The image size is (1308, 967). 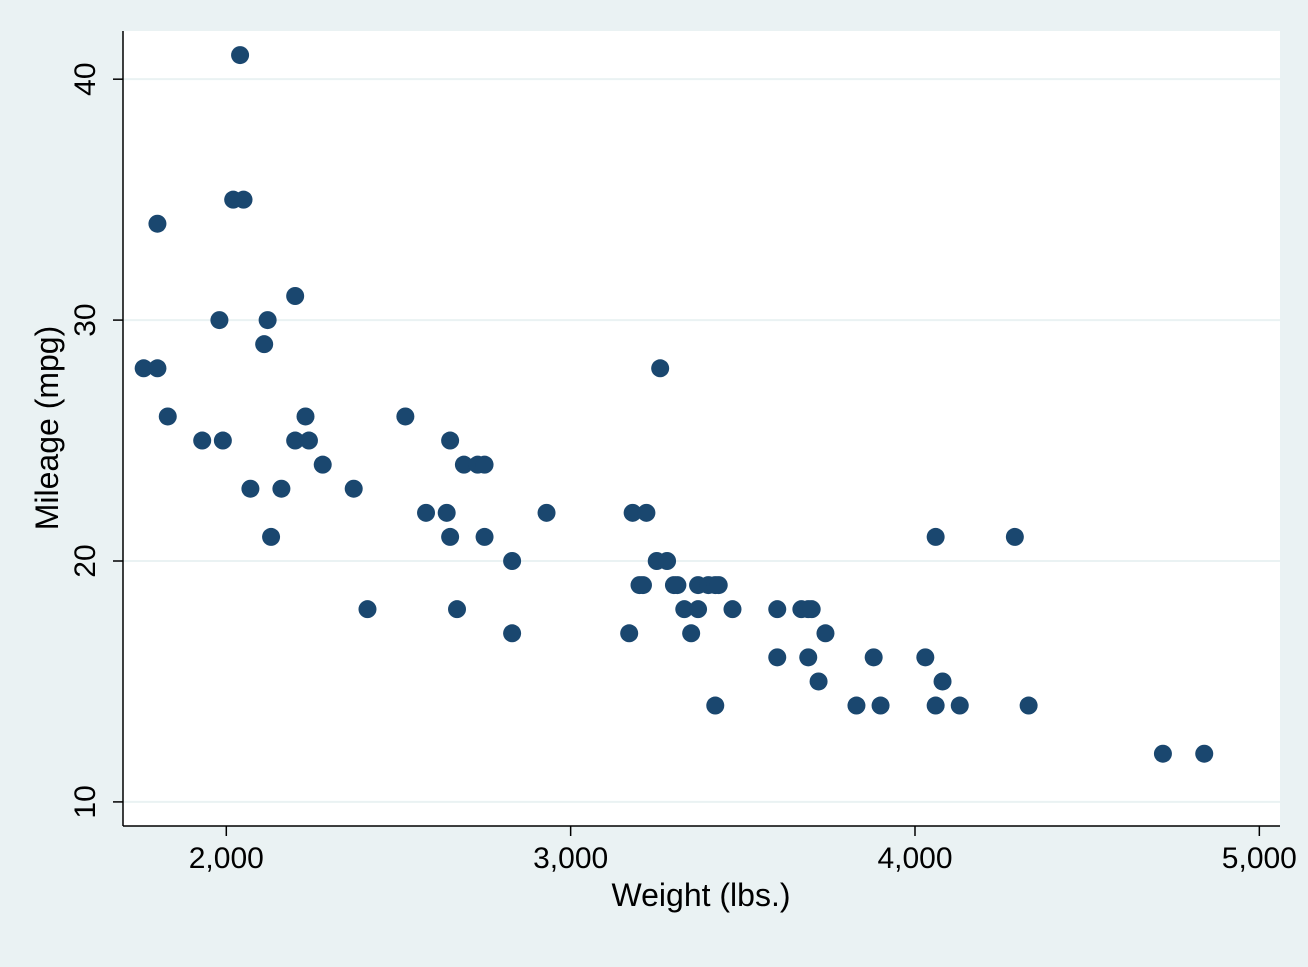 I want to click on y-tick-label: 40, so click(x=85, y=78).